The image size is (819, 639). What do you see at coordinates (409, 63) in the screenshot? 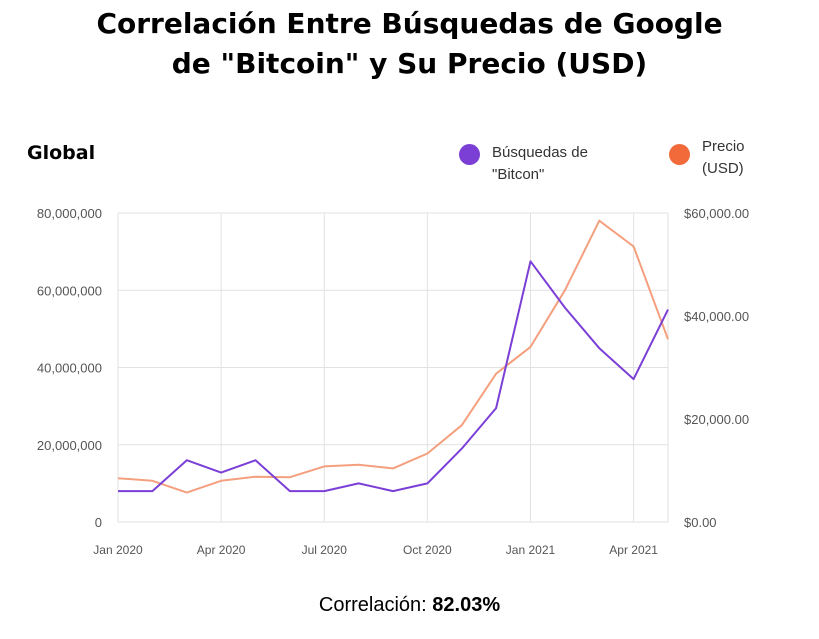
I see `title-line-2: de "Bitcoin" y Su Precio (USD)` at bounding box center [409, 63].